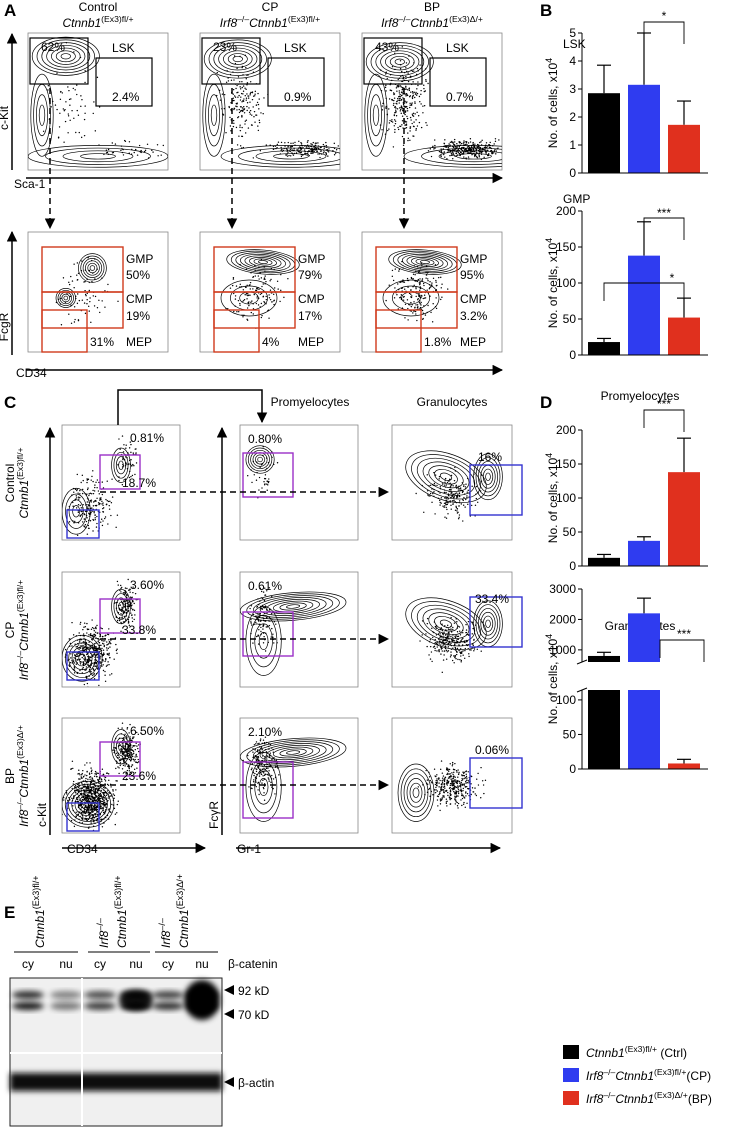 This screenshot has width=756, height=1134. I want to click on group-title: BP, so click(432, 7).